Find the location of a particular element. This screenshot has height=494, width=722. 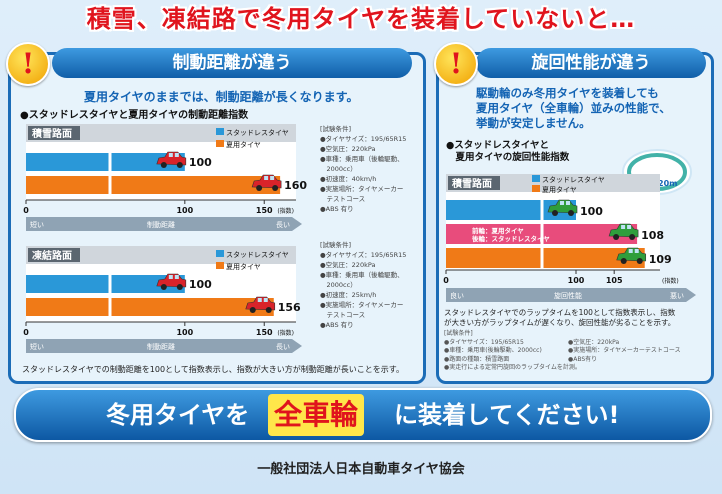

x-tick-label: 105 is located at coordinates (614, 280).